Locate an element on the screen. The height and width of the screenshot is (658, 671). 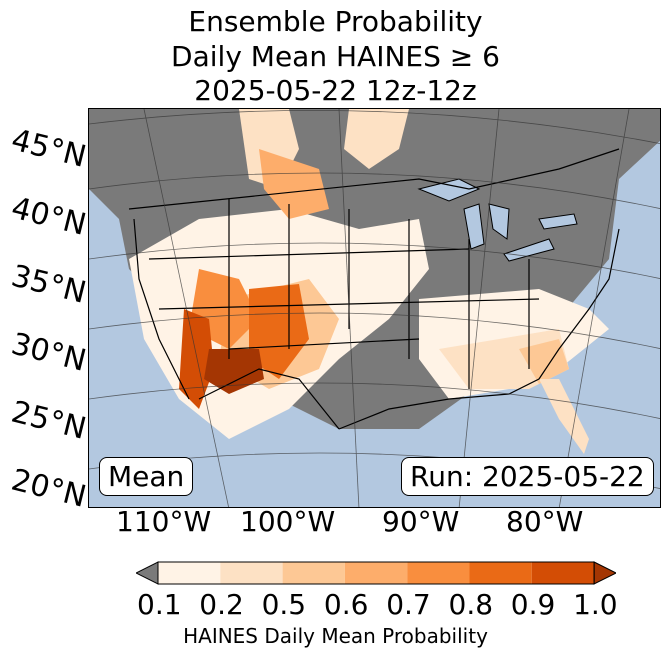
lat-label-25: 25°N is located at coordinates (48, 420).